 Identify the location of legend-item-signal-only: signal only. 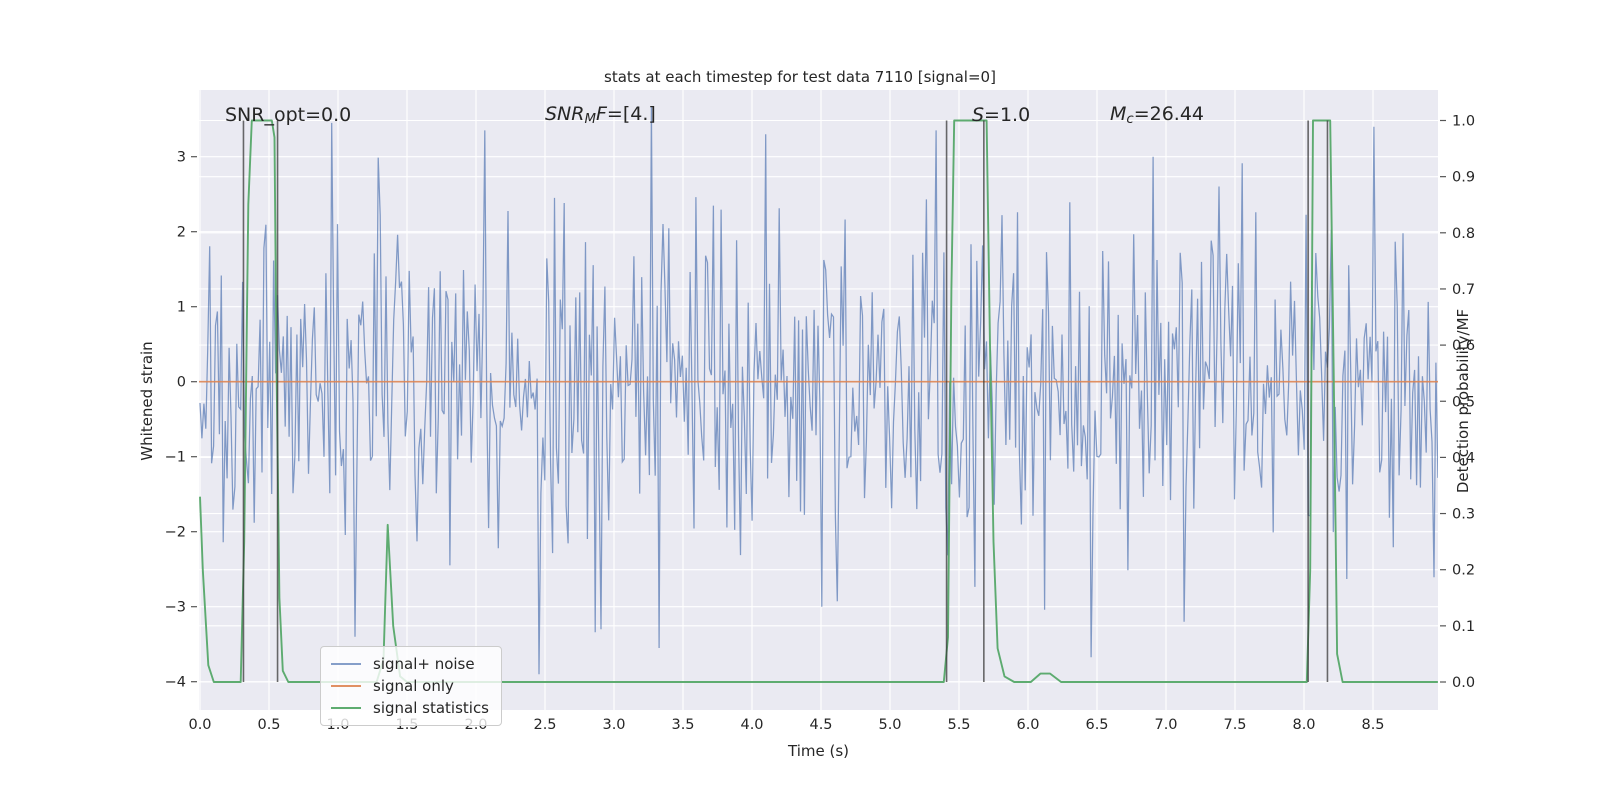
(410, 686).